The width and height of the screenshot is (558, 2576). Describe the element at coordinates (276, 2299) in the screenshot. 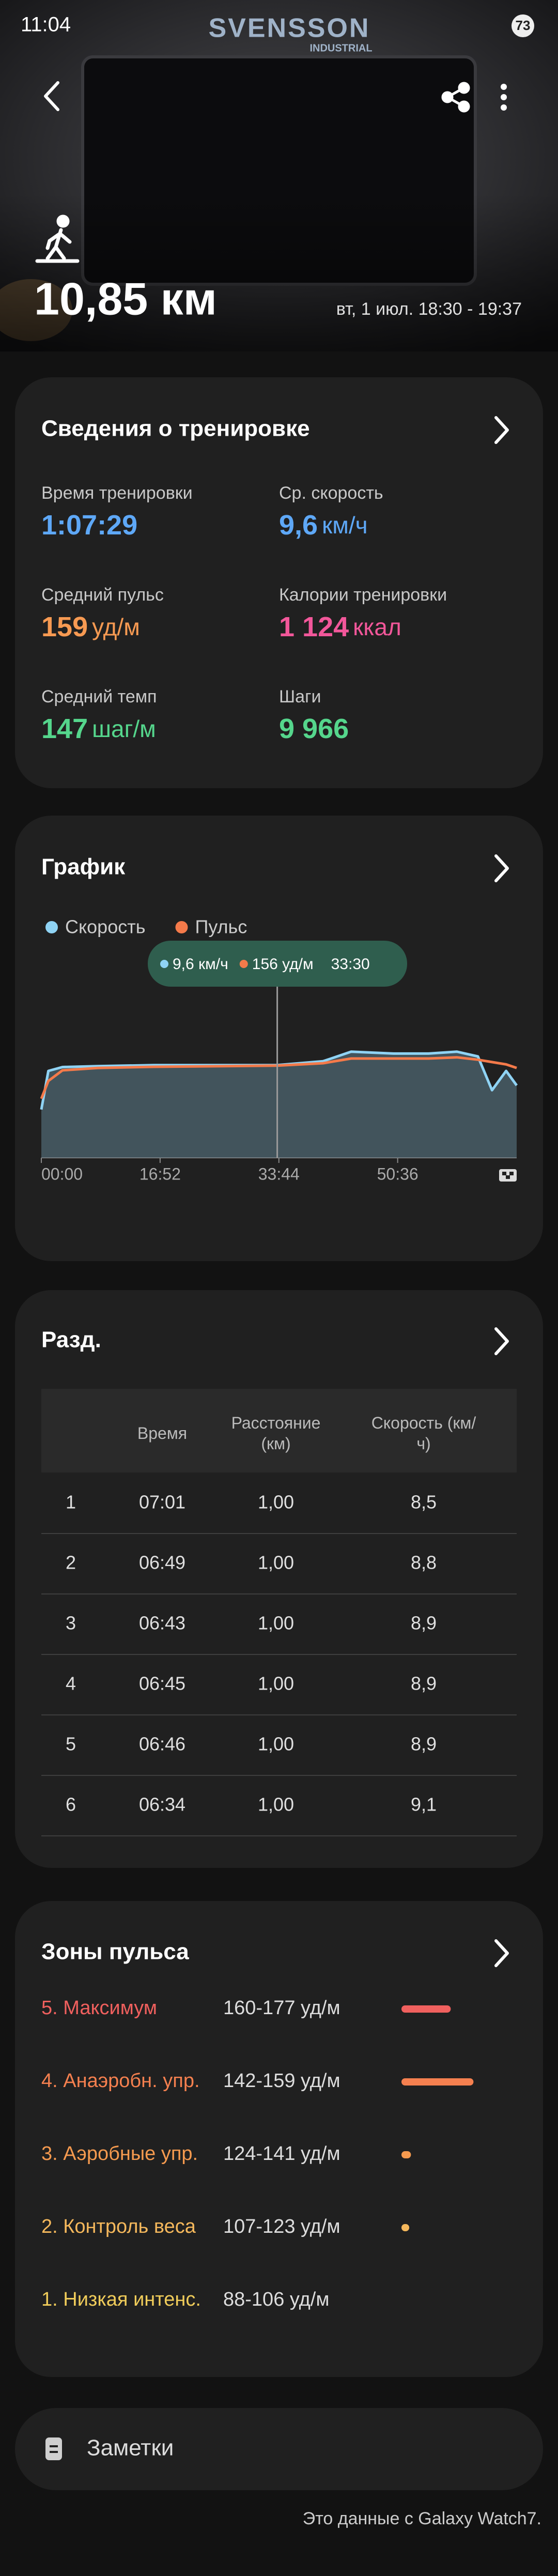

I see `zone-range: 88-106 уд/м` at that location.